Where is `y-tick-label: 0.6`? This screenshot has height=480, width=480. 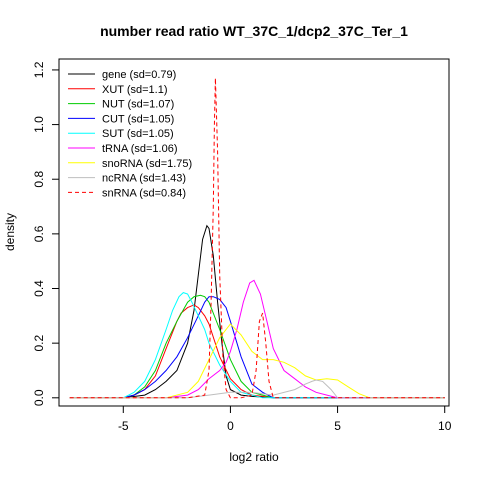 y-tick-label: 0.6 is located at coordinates (39, 233).